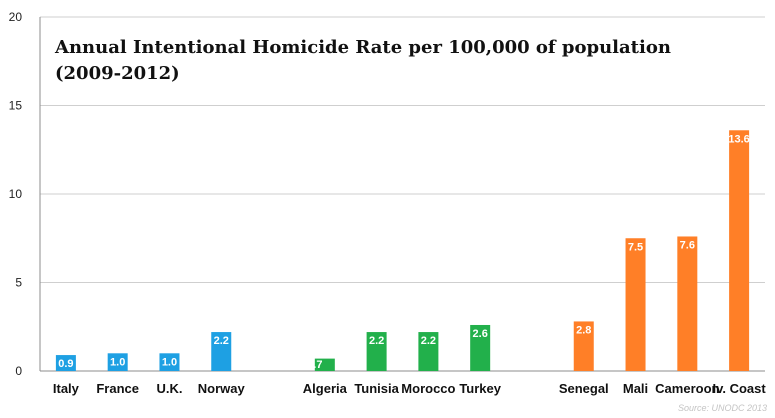  I want to click on y-tick-label-20: 20, so click(16, 17).